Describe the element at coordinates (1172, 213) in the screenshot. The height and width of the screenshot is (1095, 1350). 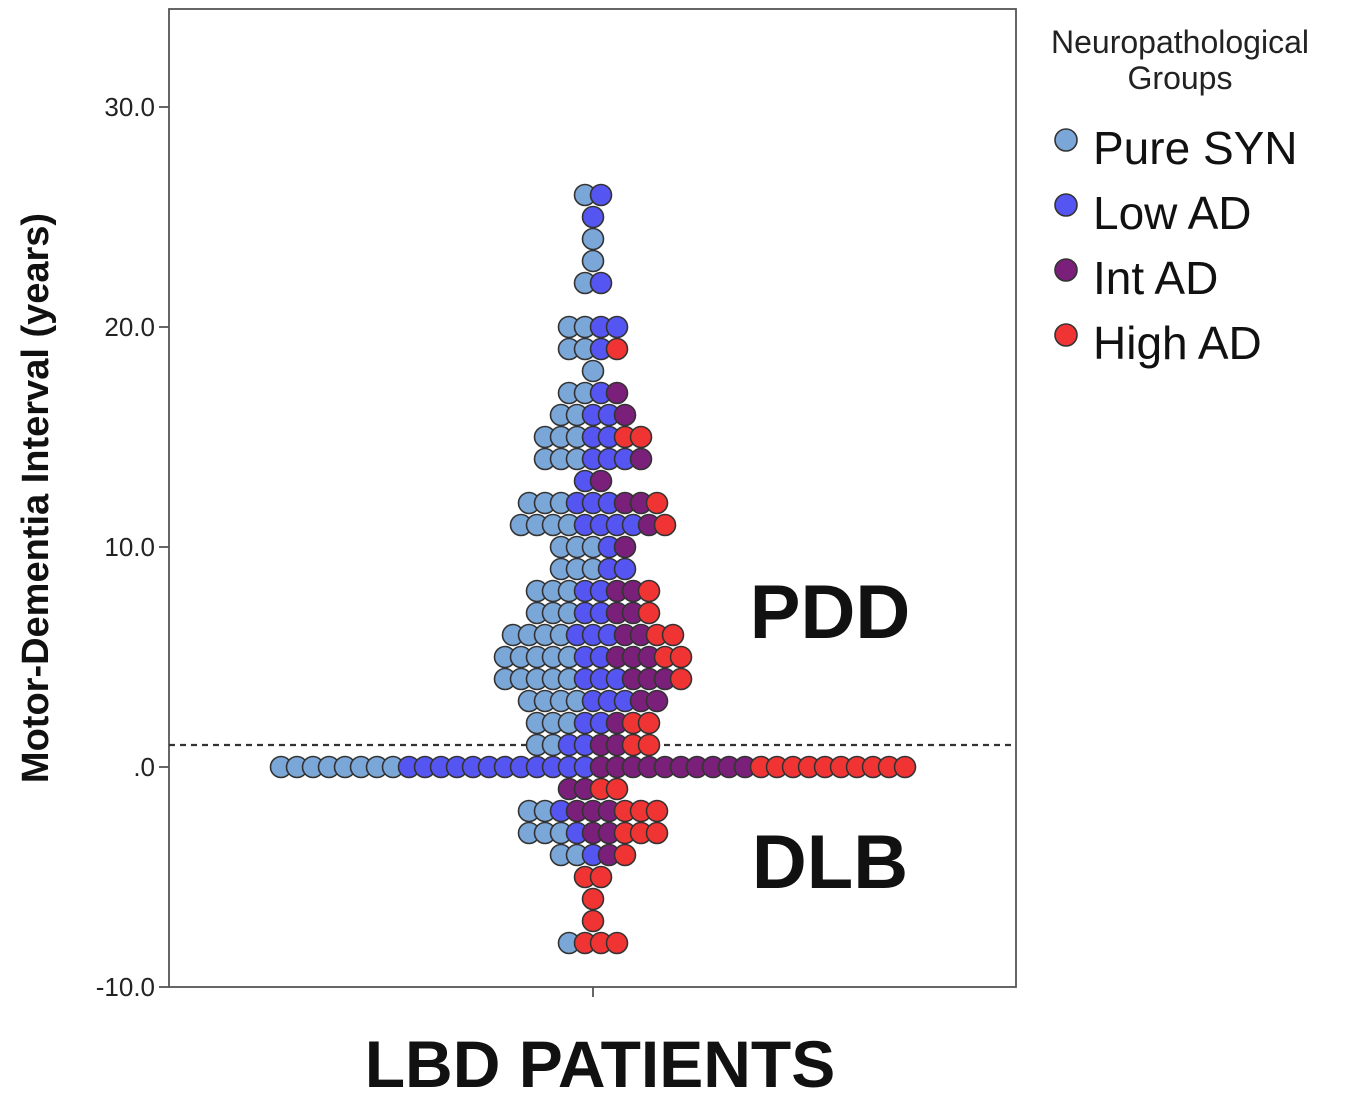
I see `legend-label: Low AD` at that location.